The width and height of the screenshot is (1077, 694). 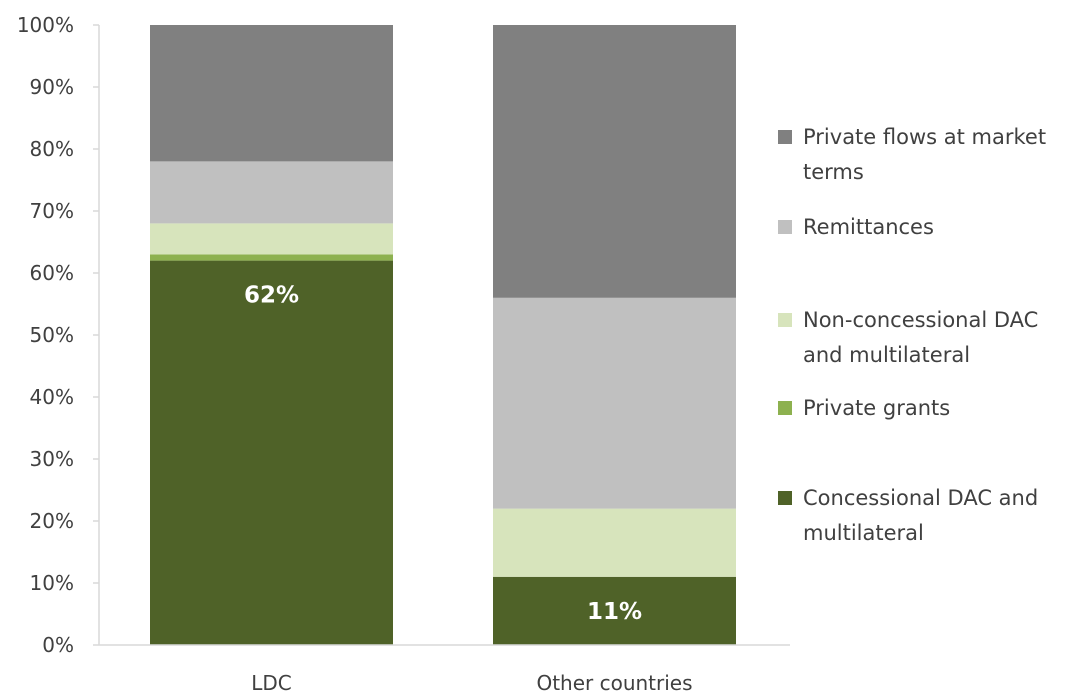 I want to click on y-tick-label: 50%, so click(x=52, y=335).